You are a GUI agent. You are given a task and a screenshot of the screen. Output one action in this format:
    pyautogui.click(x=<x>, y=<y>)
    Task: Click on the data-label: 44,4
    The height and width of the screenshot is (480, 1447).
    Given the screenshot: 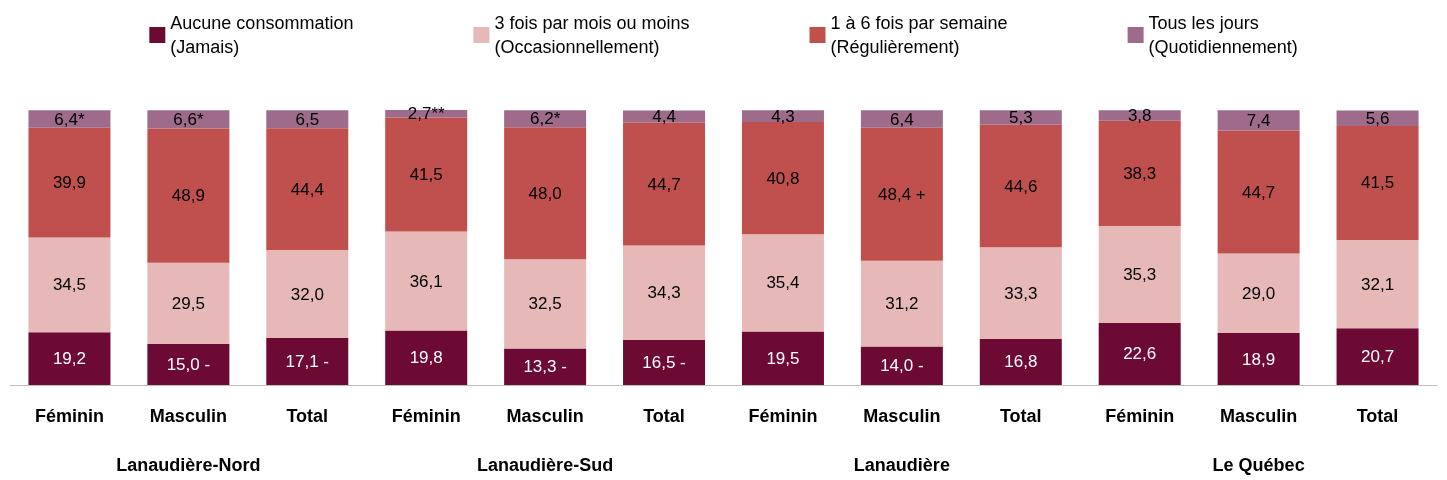 What is the action you would take?
    pyautogui.click(x=307, y=189)
    